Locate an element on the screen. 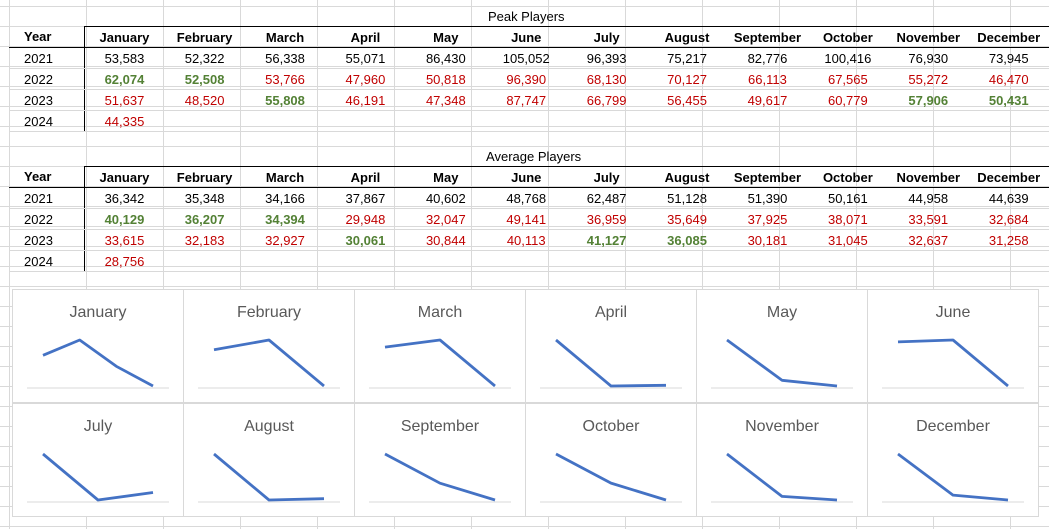 This screenshot has width=1049, height=529. value-cell: 66,113 is located at coordinates (767, 79).